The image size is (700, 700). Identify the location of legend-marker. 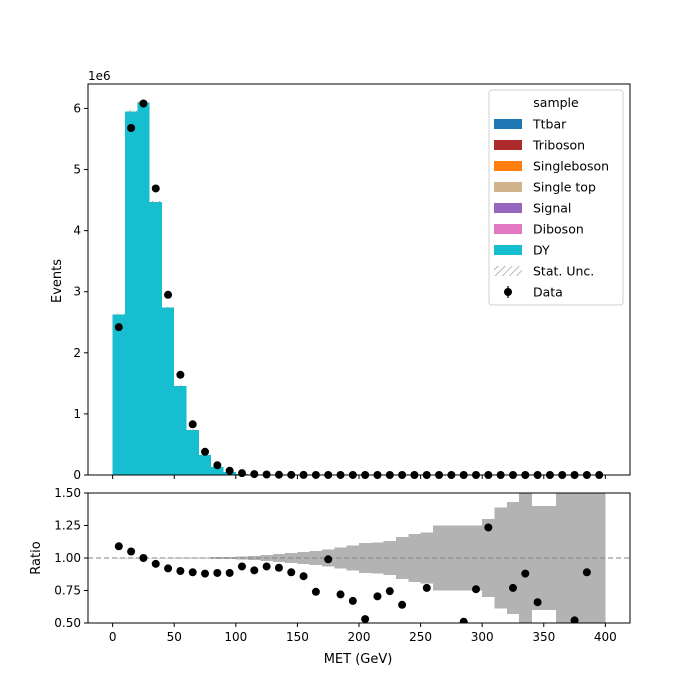
(508, 292).